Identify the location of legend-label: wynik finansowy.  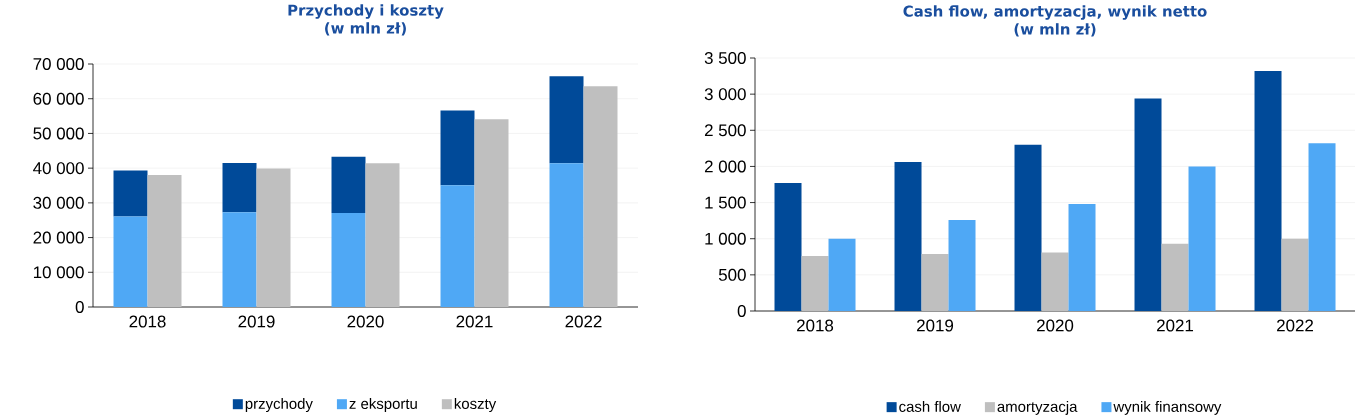
(1167, 407).